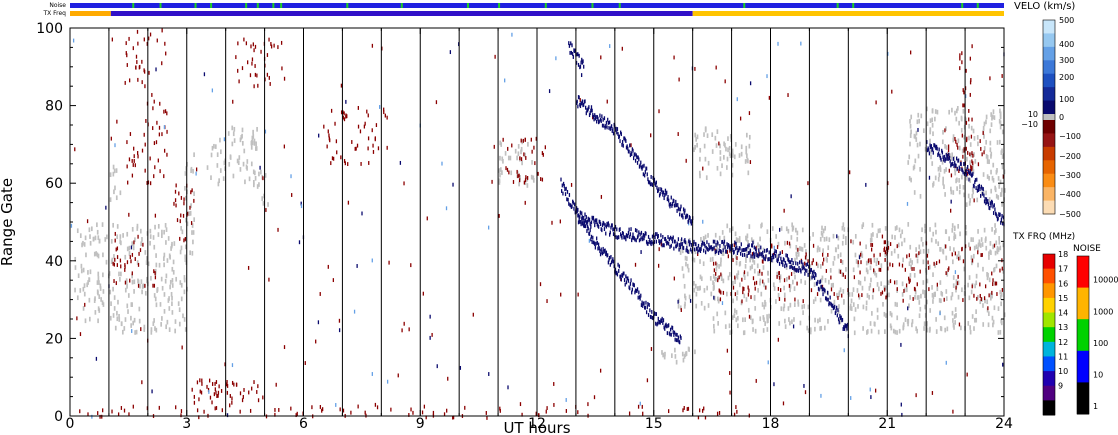  I want to click on x-axis-label: UT hours, so click(536, 427).